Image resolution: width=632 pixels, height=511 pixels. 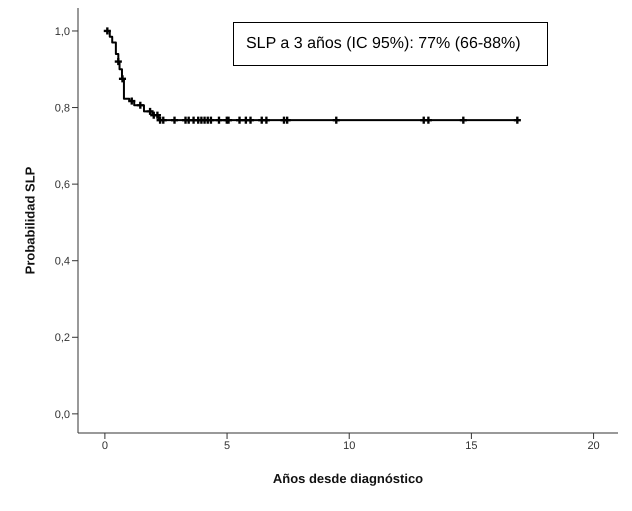 What do you see at coordinates (62, 338) in the screenshot?
I see `y-tick-label: 0,2` at bounding box center [62, 338].